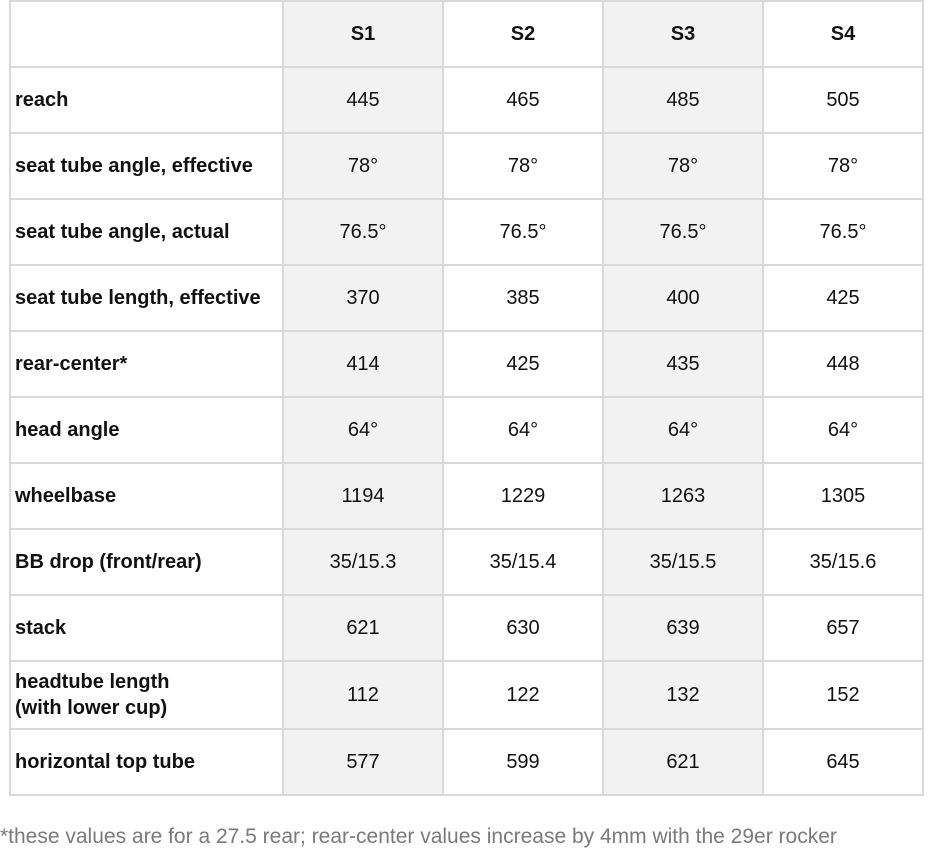  I want to click on size-header-s3: S3, so click(683, 34).